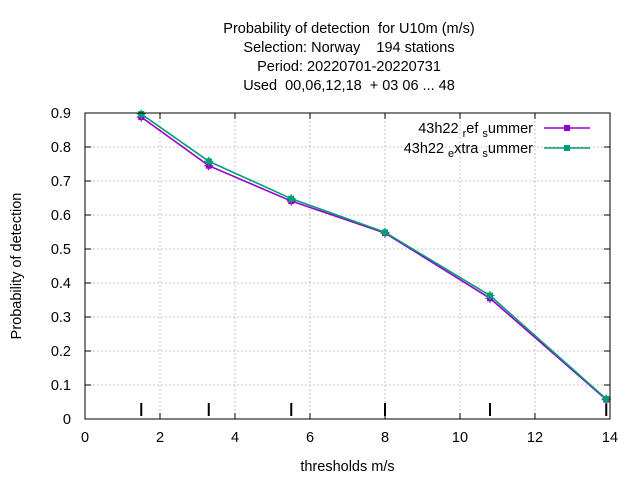 Image resolution: width=640 pixels, height=480 pixels. I want to click on x-tick-label: 8, so click(385, 438).